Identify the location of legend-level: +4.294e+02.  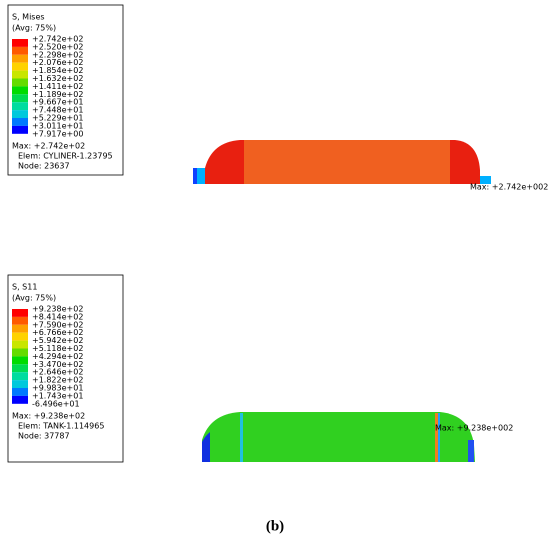
(57, 356).